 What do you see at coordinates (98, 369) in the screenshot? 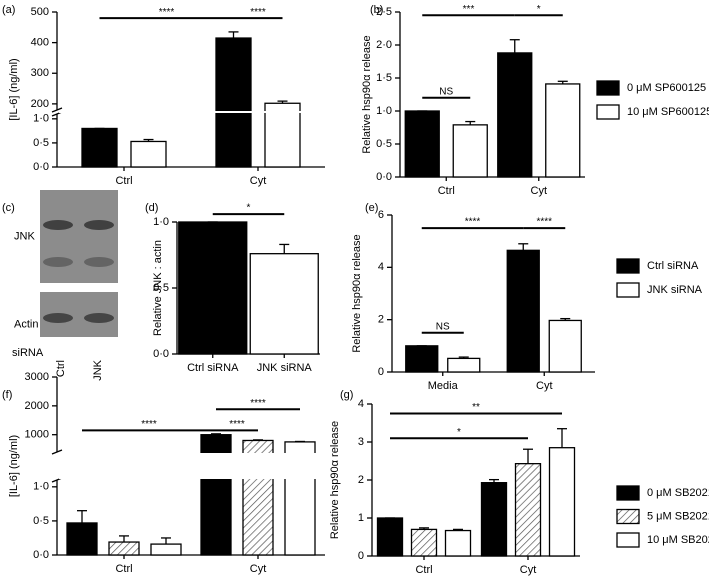
I see `lane-label: JNK` at bounding box center [98, 369].